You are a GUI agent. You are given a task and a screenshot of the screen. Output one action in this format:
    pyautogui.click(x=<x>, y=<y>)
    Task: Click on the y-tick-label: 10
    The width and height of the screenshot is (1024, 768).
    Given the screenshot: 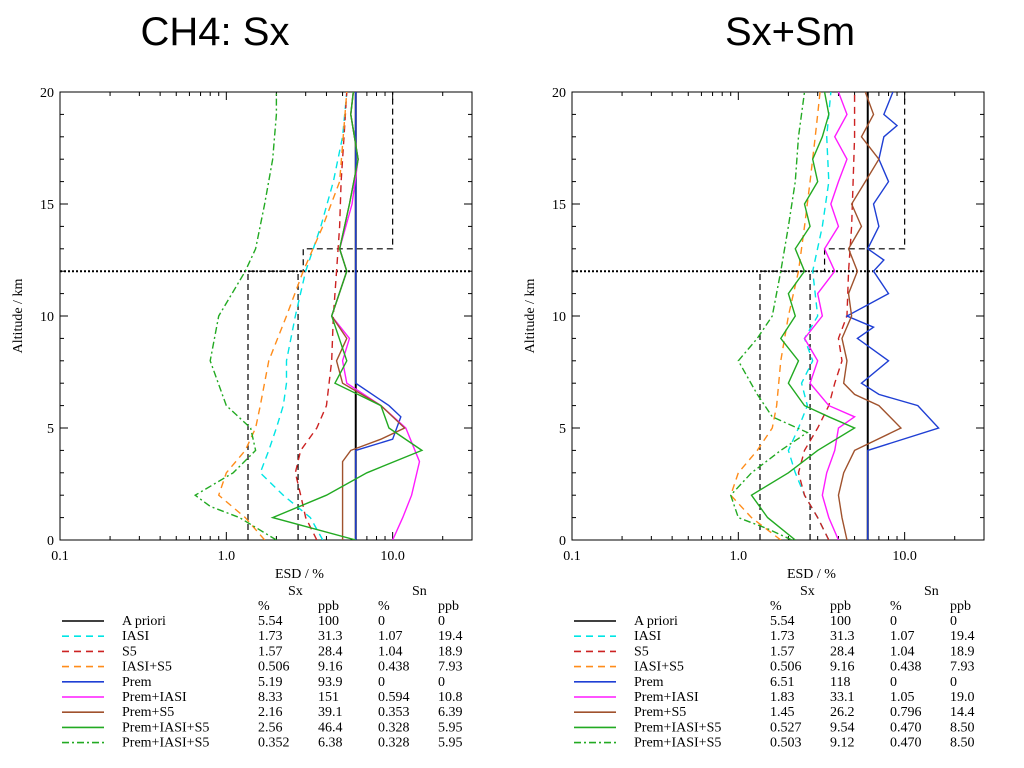 What is the action you would take?
    pyautogui.click(x=559, y=317)
    